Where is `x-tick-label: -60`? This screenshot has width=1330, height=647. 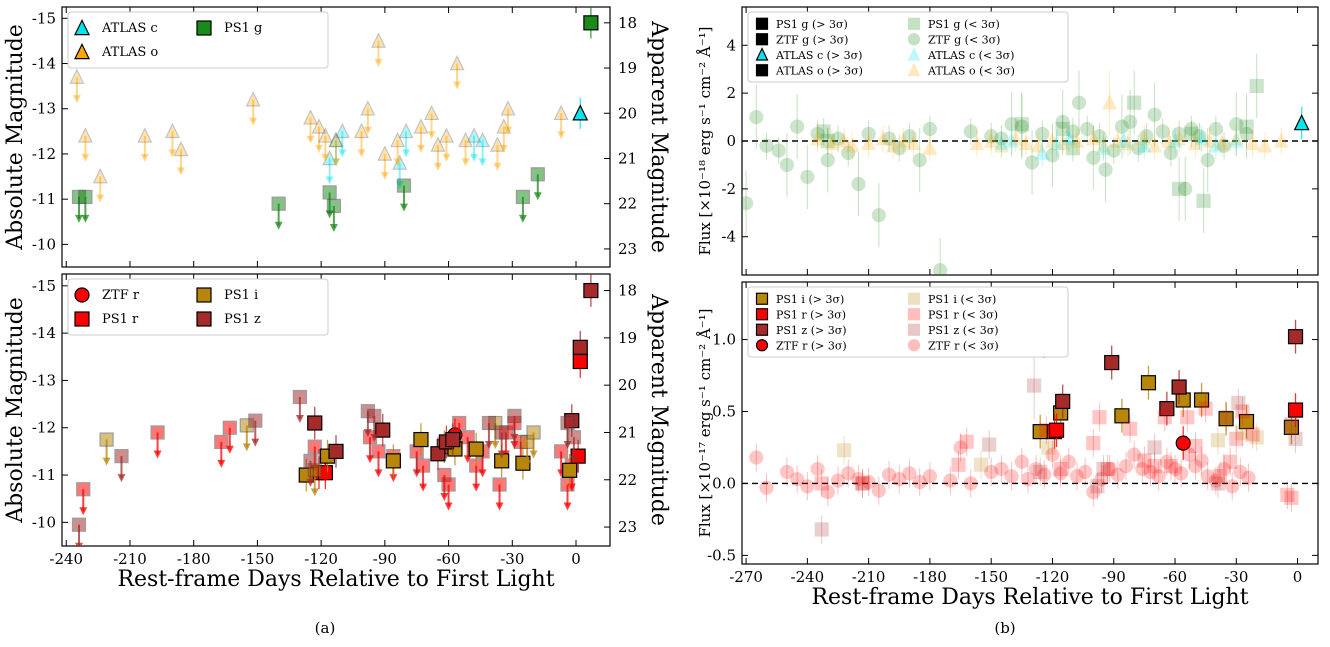 x-tick-label: -60 is located at coordinates (448, 559).